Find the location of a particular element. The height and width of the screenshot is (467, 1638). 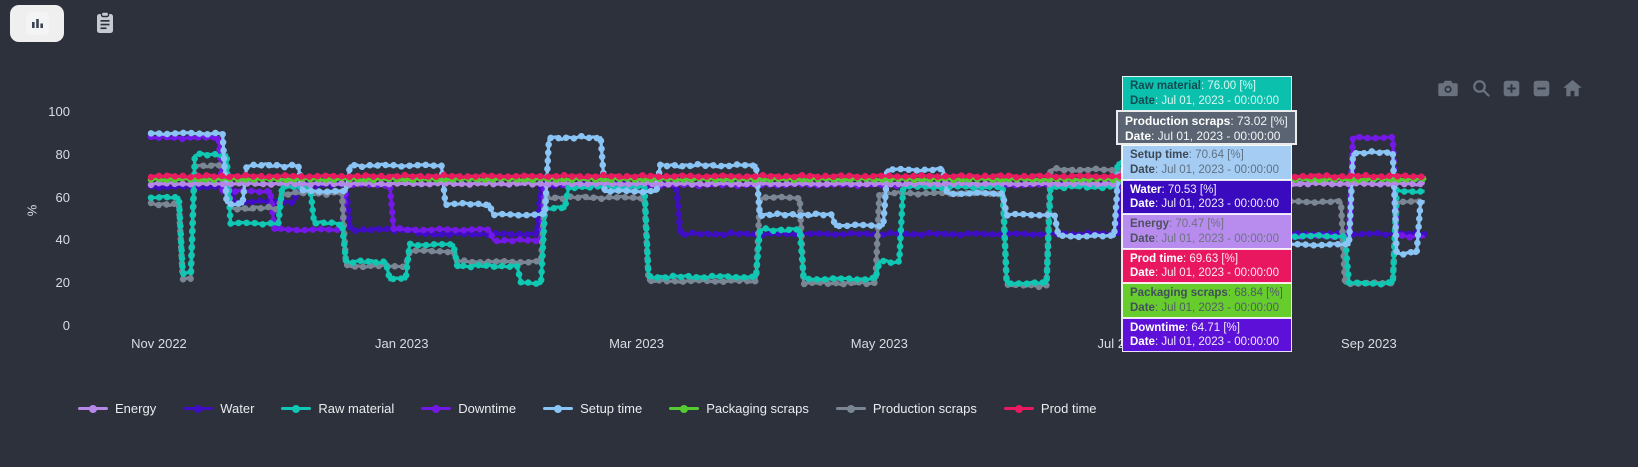

zoom-icon is located at coordinates (1481, 89).